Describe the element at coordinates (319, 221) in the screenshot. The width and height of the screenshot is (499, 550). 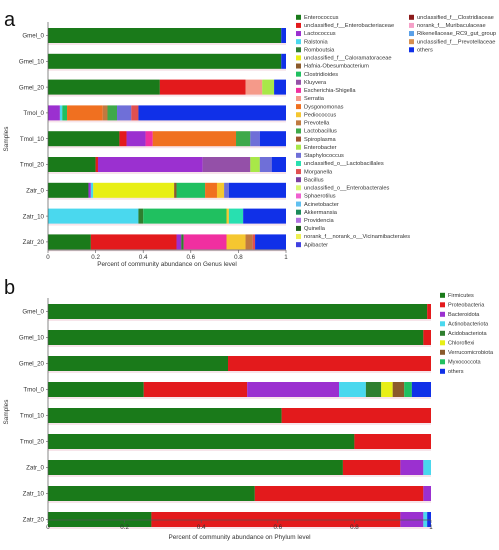
I see `legend-label: Providencia` at that location.